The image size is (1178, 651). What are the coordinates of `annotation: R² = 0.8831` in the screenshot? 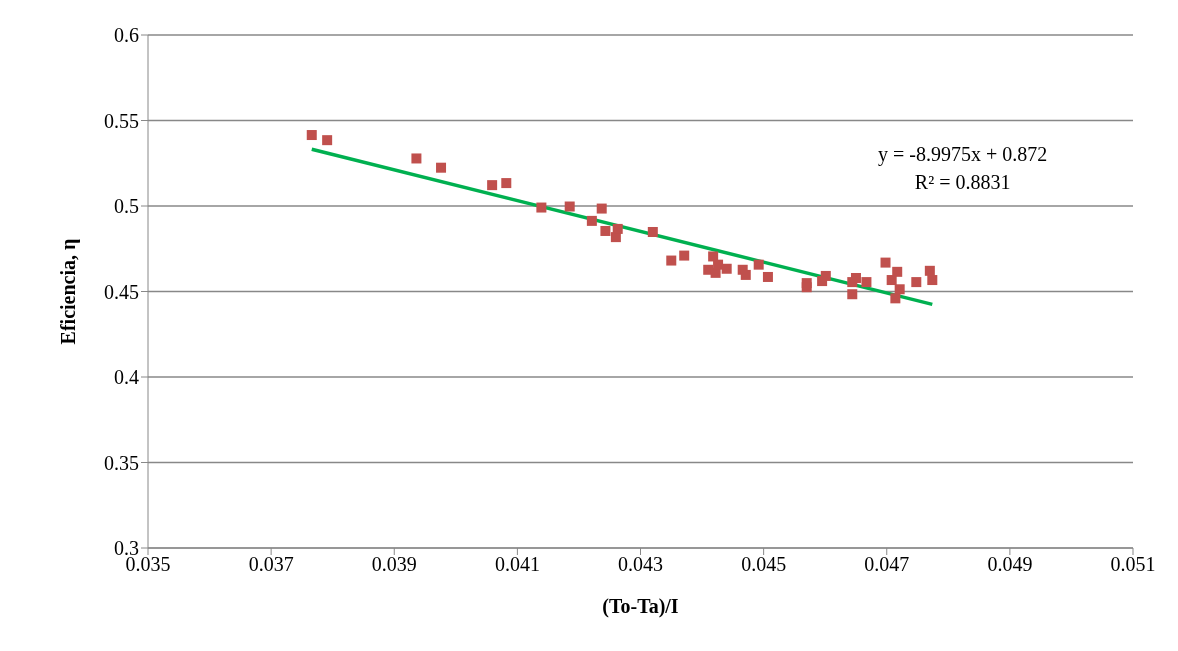 It's located at (962, 182).